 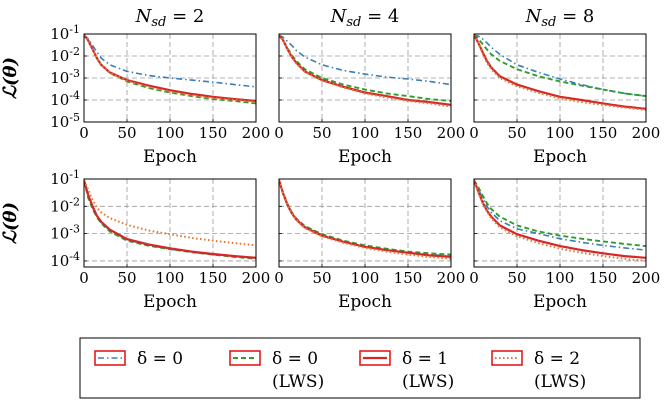 What do you see at coordinates (406, 370) in the screenshot?
I see `legend-entry-3: δ = 1 (LWS)` at bounding box center [406, 370].